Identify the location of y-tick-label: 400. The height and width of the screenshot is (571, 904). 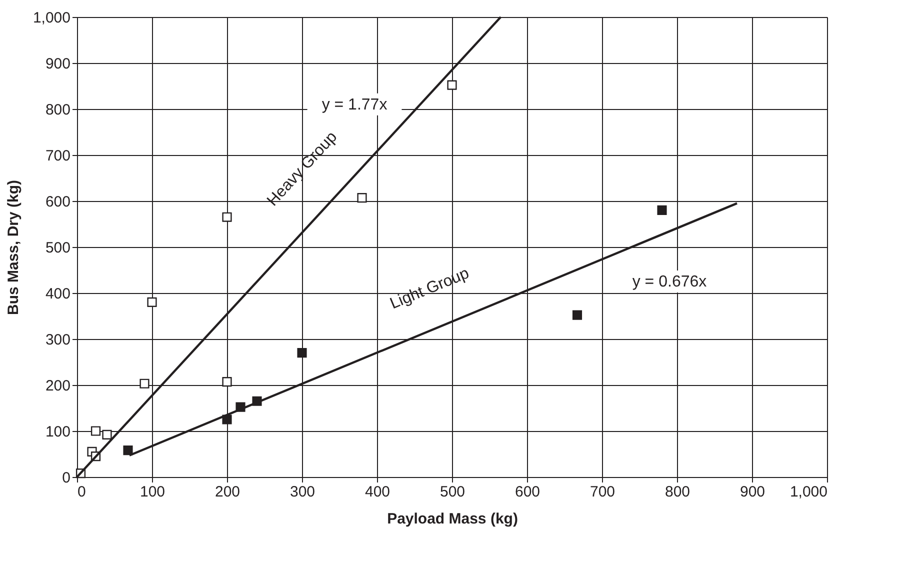
(57, 294).